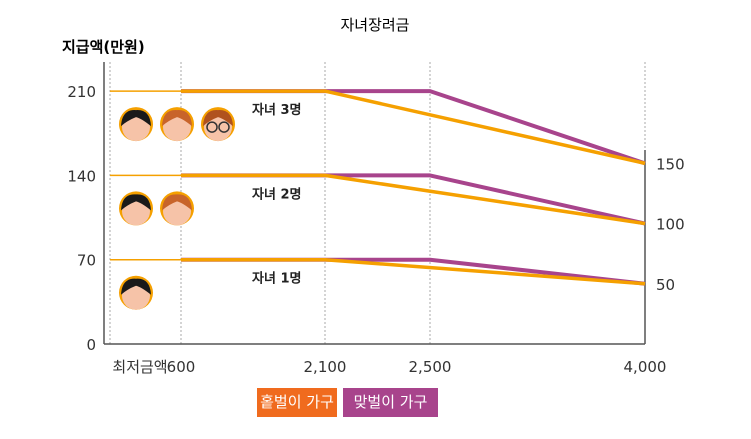 The image size is (751, 439). I want to click on x-tick-label: 최저금액, so click(139, 367).